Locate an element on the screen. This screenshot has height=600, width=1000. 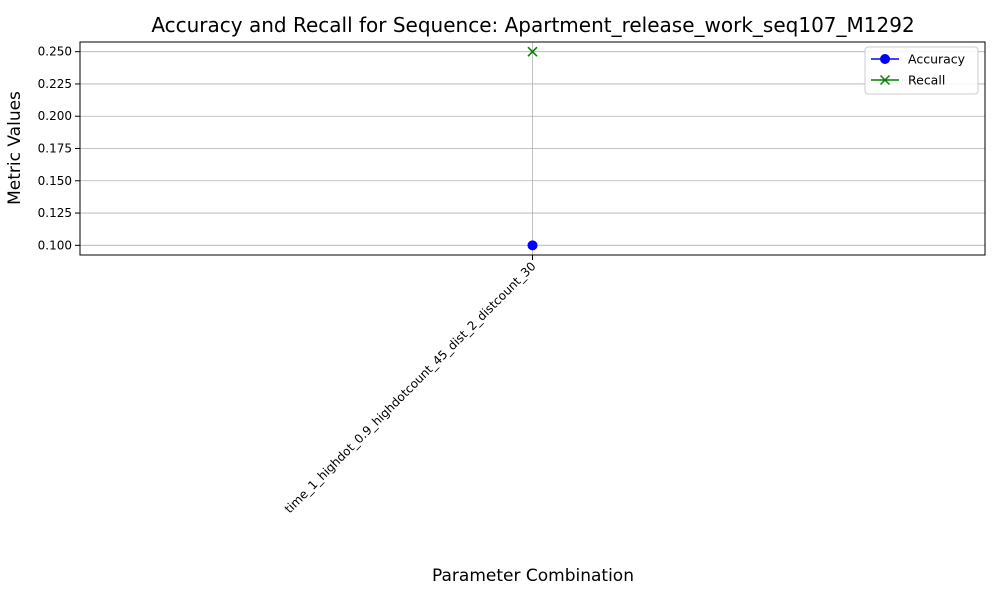
legend-label-recall: Recall is located at coordinates (926, 80).